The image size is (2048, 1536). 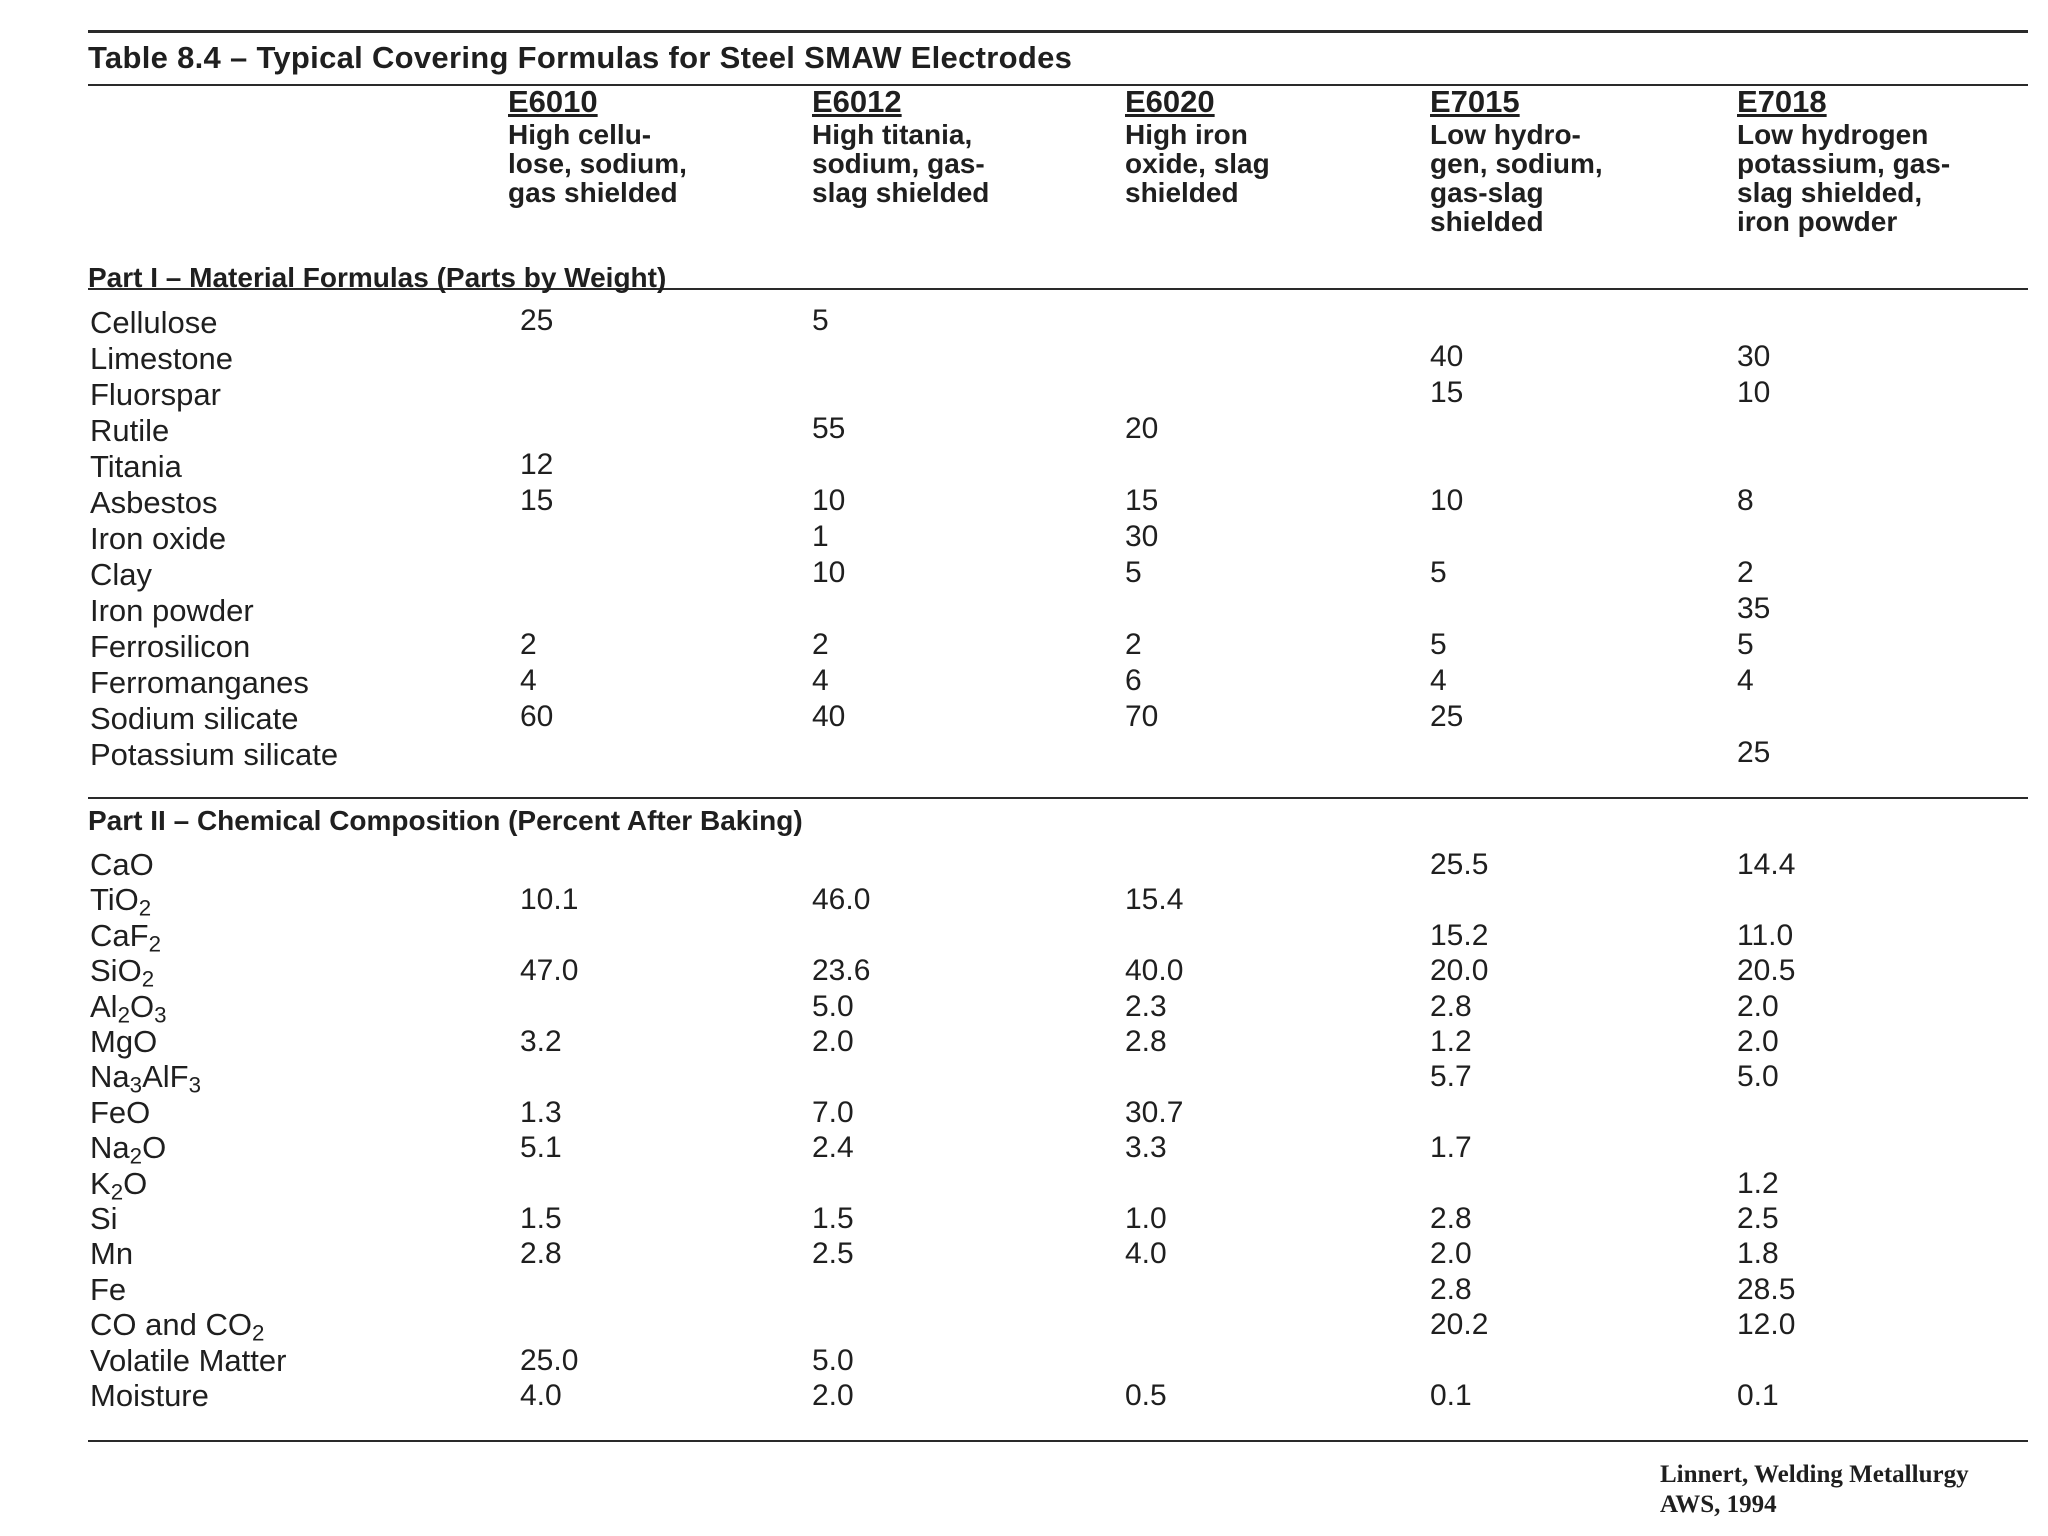 What do you see at coordinates (1758, 1395) in the screenshot?
I see `table-cell: 0.1` at bounding box center [1758, 1395].